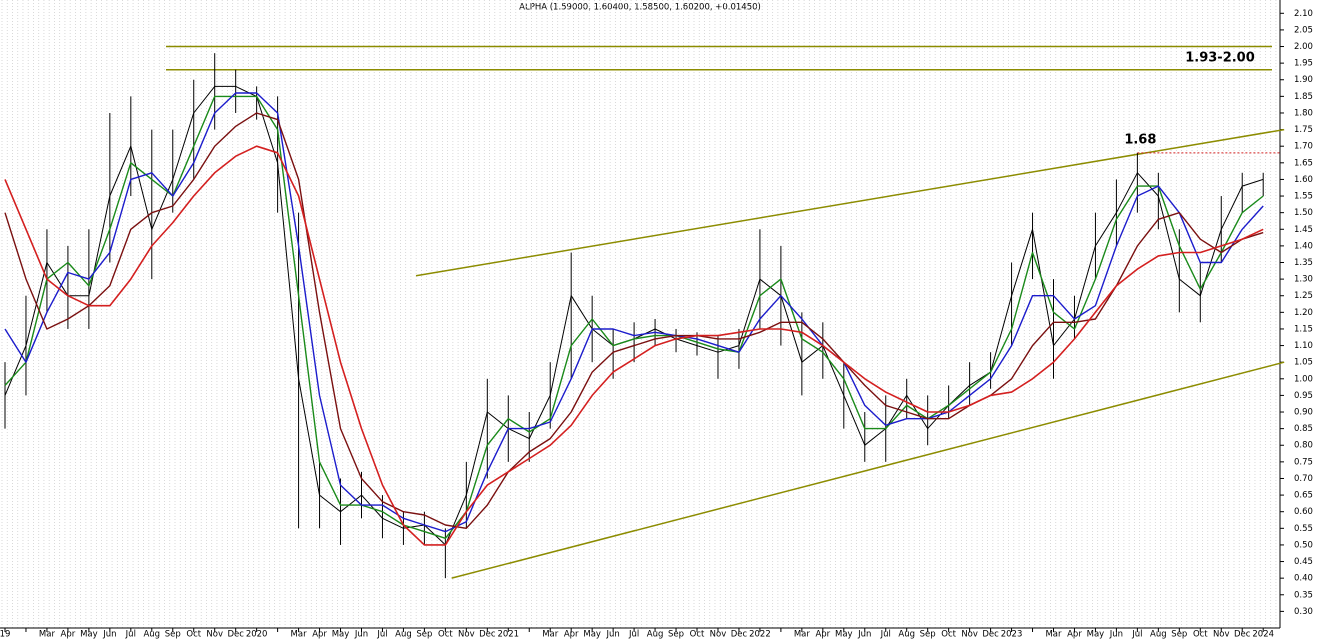 The width and height of the screenshot is (1320, 640). Describe the element at coordinates (1303, 446) in the screenshot. I see `y-tick-label: 0.80` at that location.